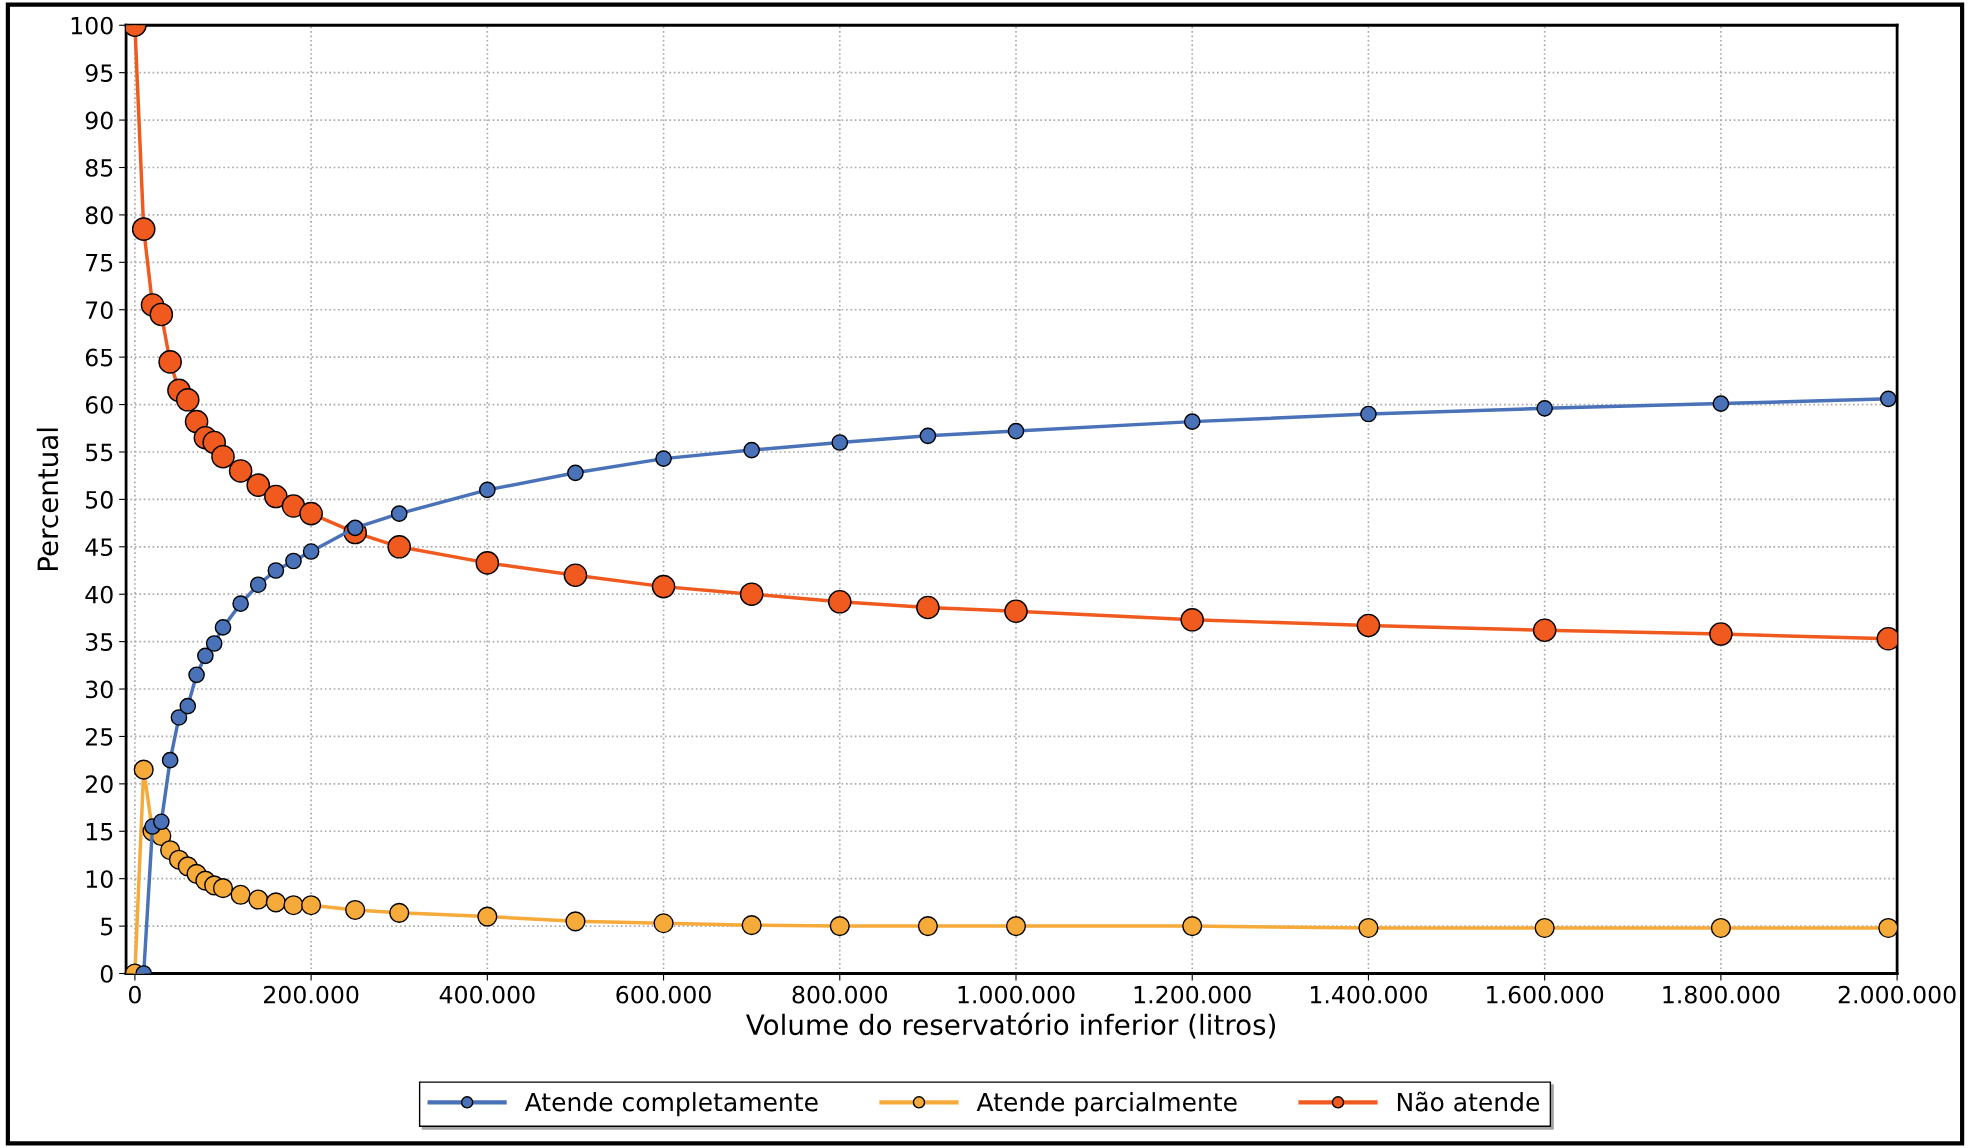 The width and height of the screenshot is (1970, 1148). I want to click on x-axis-title: Volume do reservatório inferior (litros), so click(1011, 1025).